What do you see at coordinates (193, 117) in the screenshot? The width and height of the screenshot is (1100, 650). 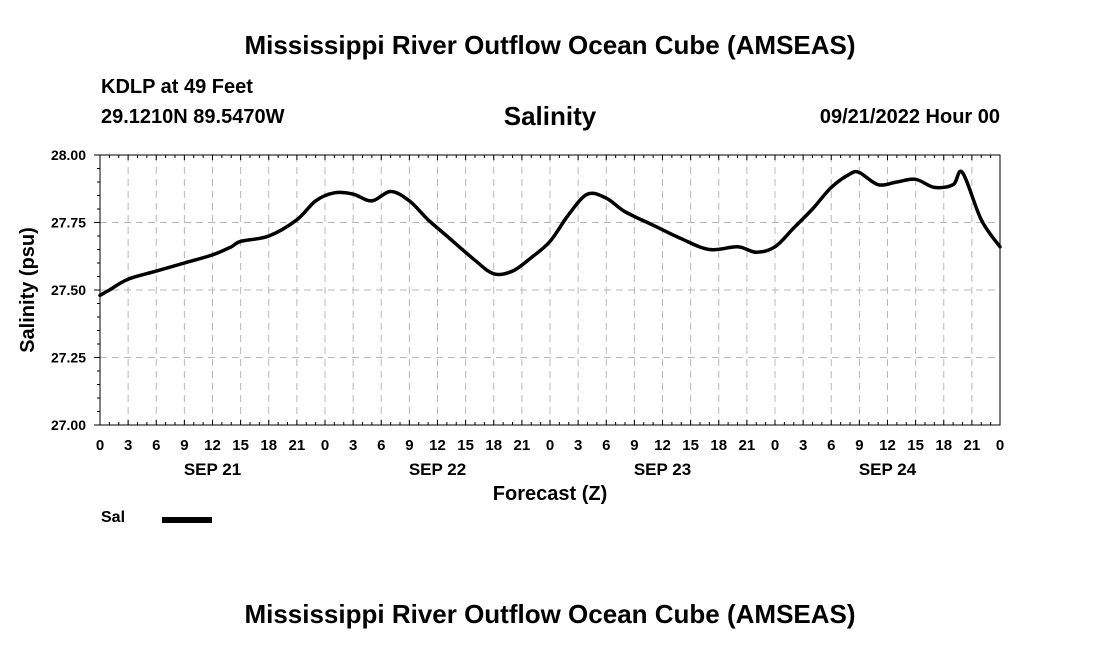 I see `station-coordinates: 29.1210N 89.5470W` at bounding box center [193, 117].